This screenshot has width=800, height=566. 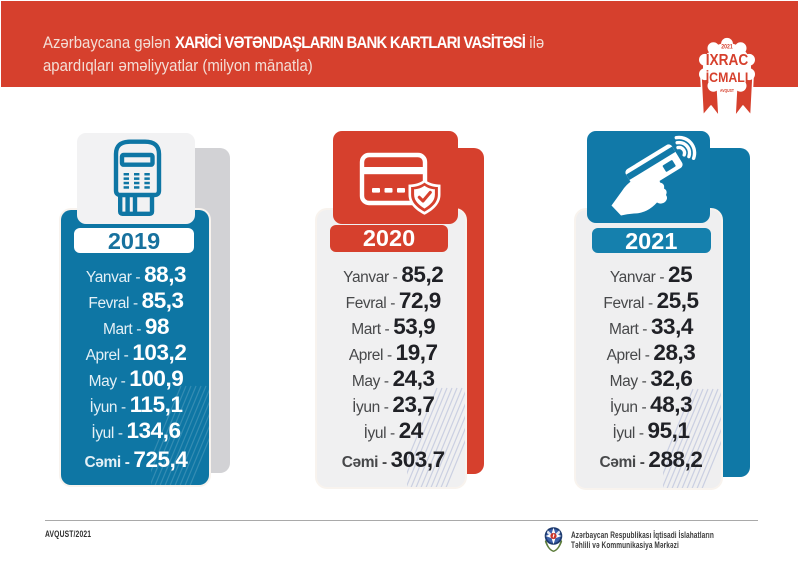 I want to click on svg-text: AVQUST, so click(x=727, y=91).